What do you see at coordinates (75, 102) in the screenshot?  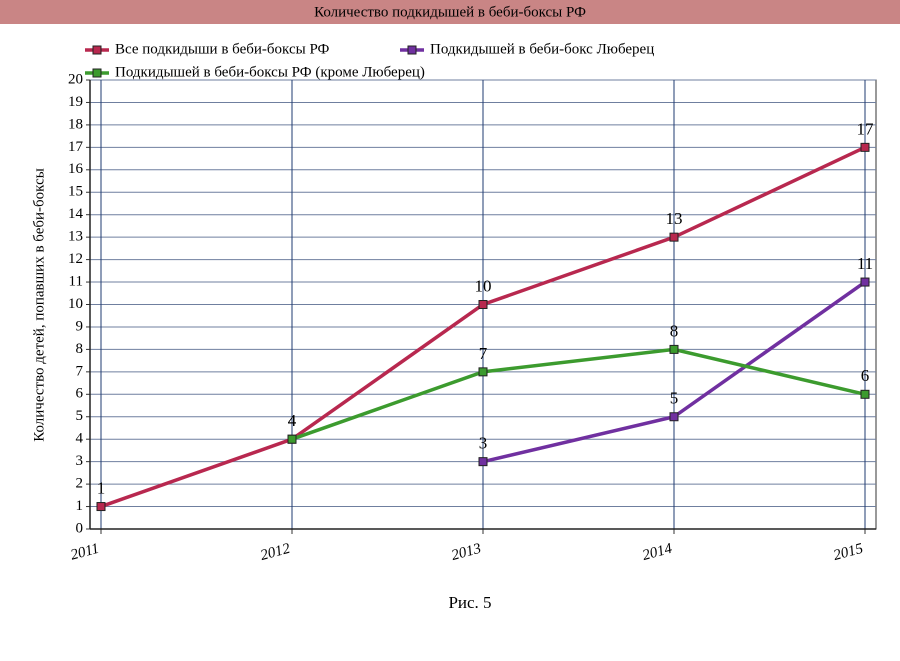 I see `y-tick-label: 19` at bounding box center [75, 102].